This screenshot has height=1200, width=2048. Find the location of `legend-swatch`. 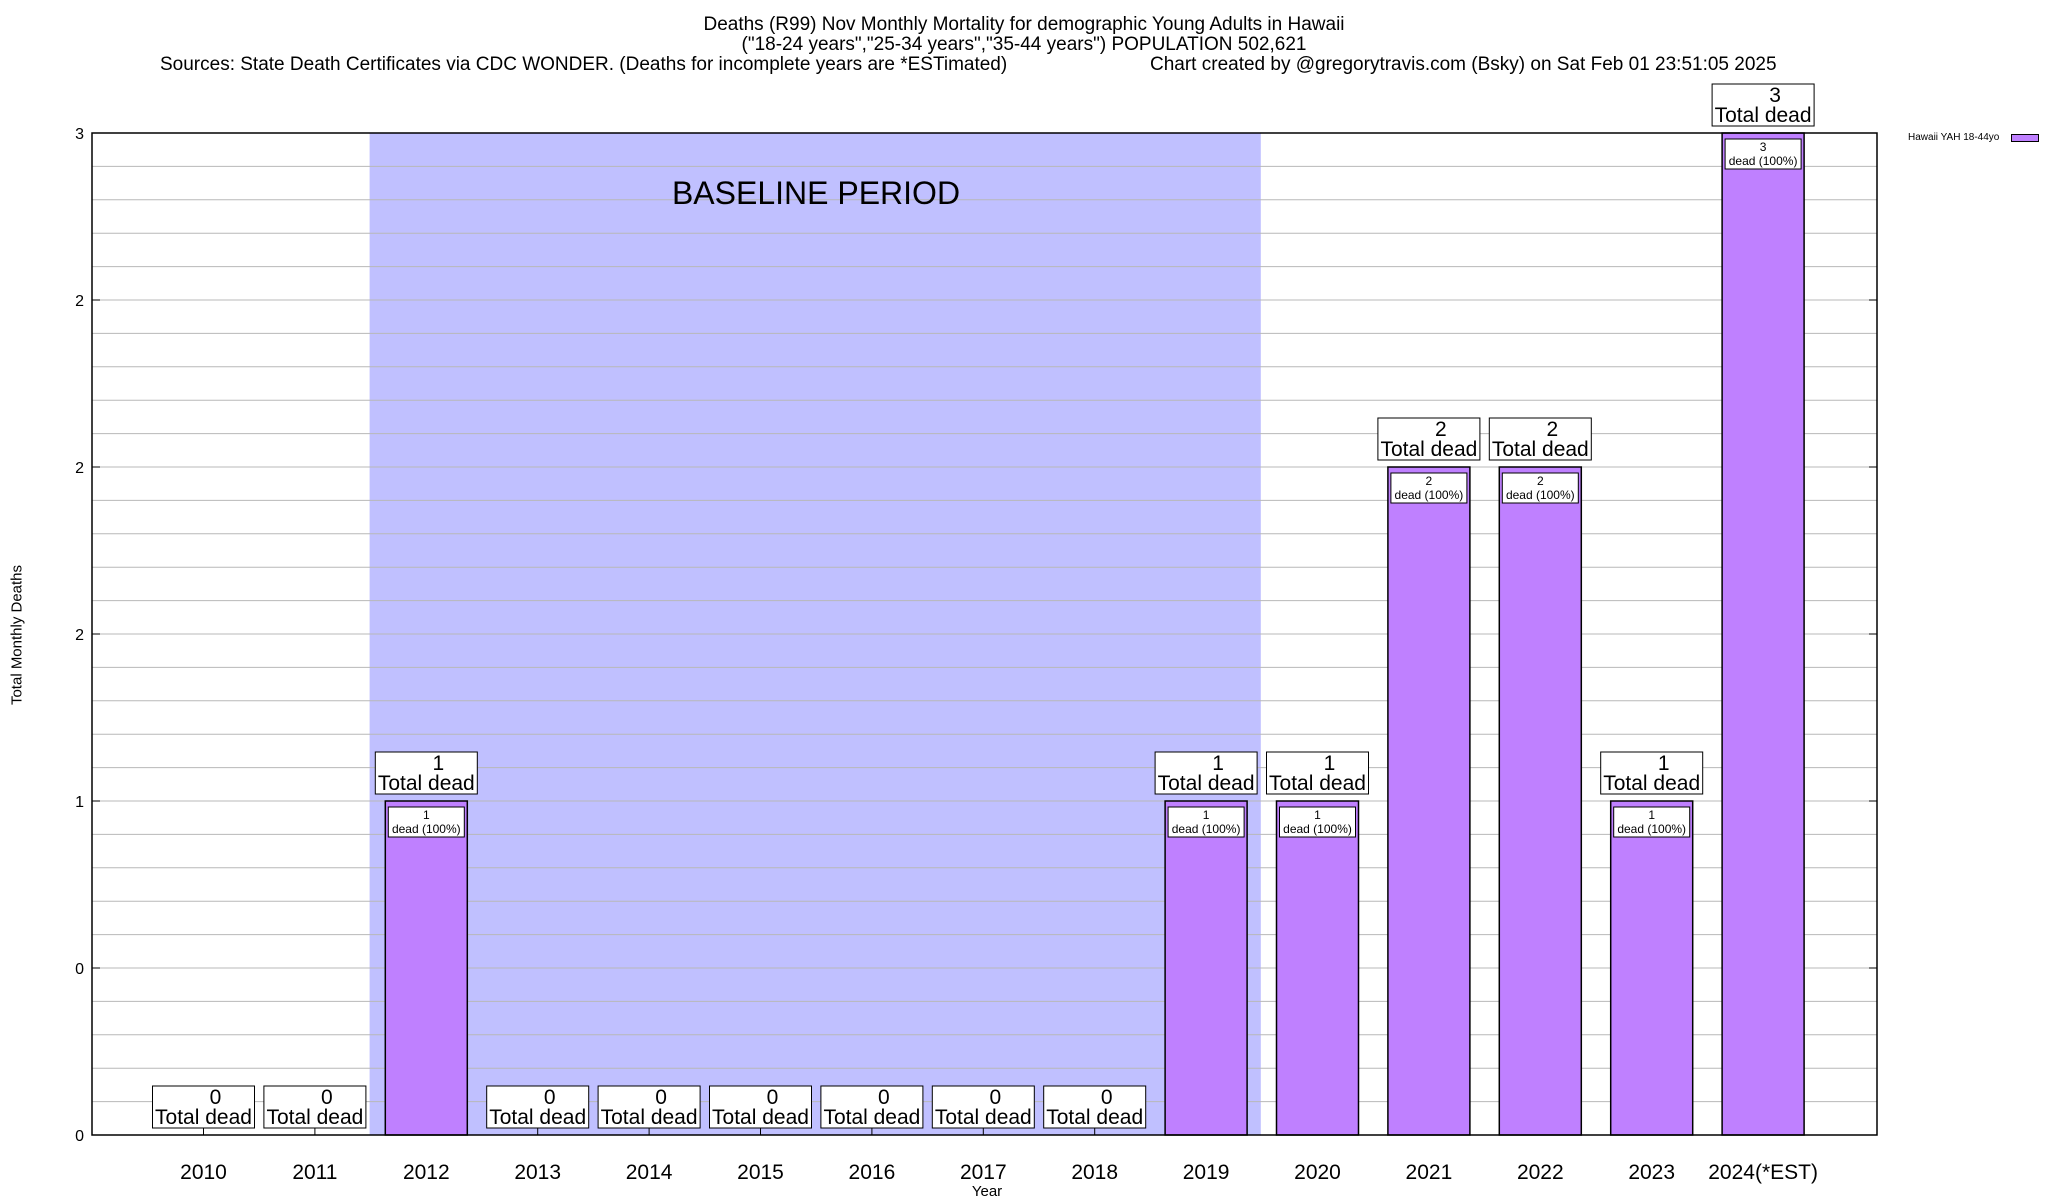

legend-swatch is located at coordinates (2025, 138).